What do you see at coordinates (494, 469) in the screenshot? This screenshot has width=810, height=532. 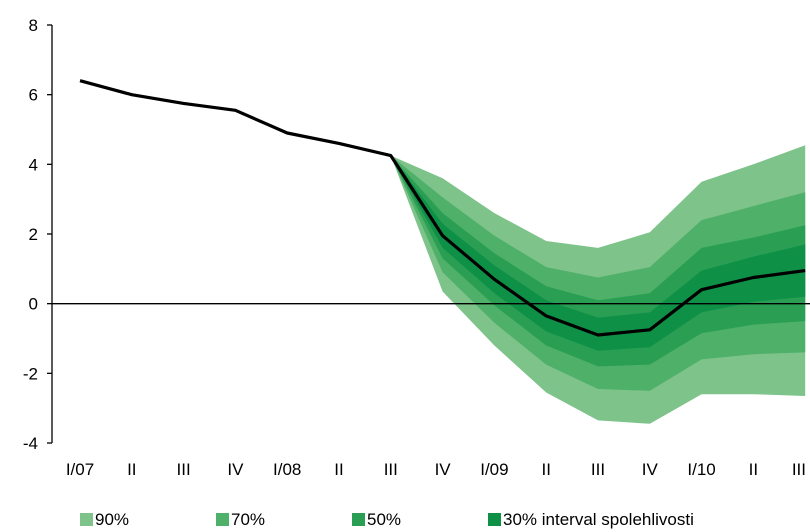 I see `x-tick-label: I/09` at bounding box center [494, 469].